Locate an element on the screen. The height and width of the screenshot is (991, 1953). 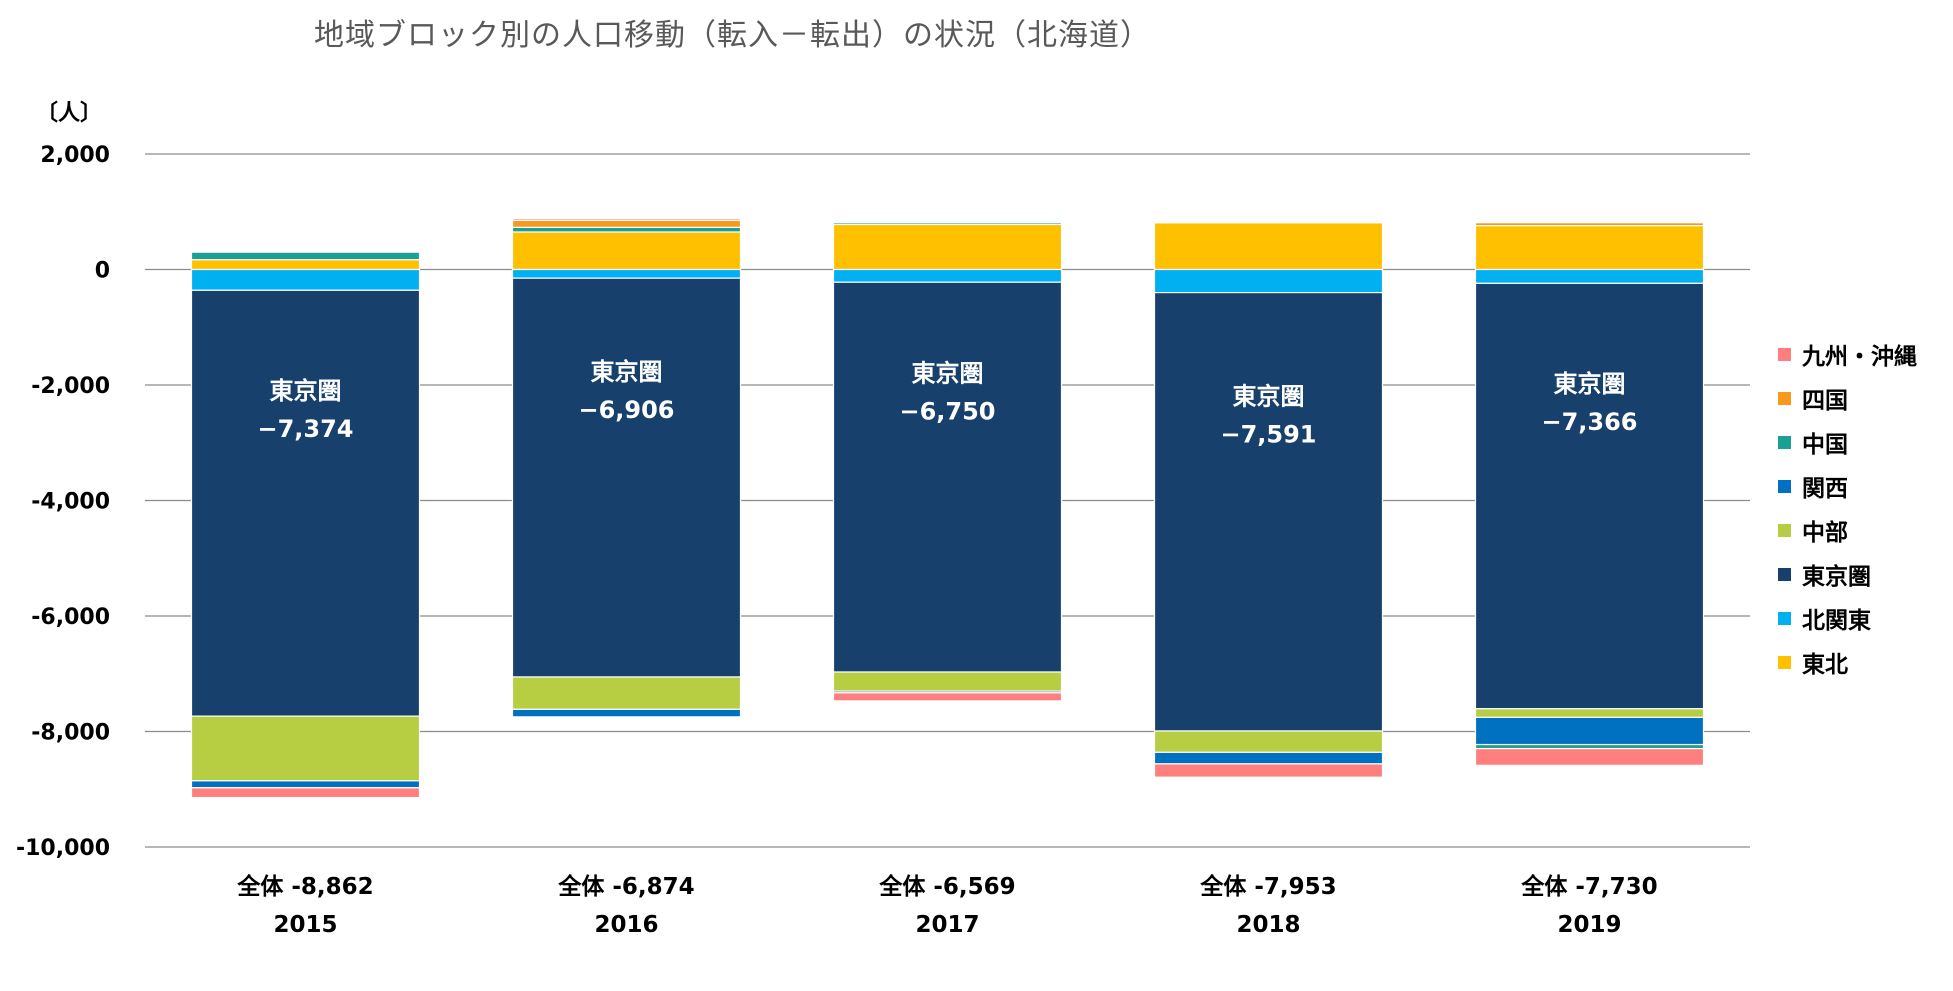
legend-item: 四国 is located at coordinates (1847, 398).